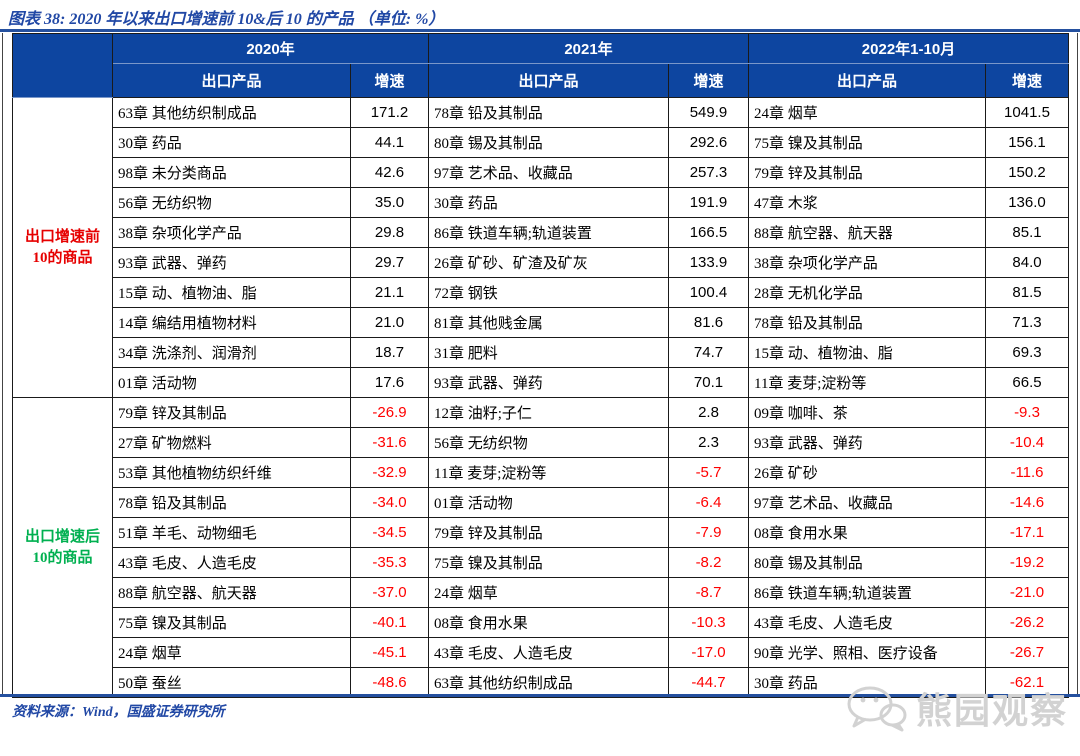 Image resolution: width=1080 pixels, height=756 pixels. What do you see at coordinates (991, 710) in the screenshot?
I see `watermark-text: 熊园观察` at bounding box center [991, 710].